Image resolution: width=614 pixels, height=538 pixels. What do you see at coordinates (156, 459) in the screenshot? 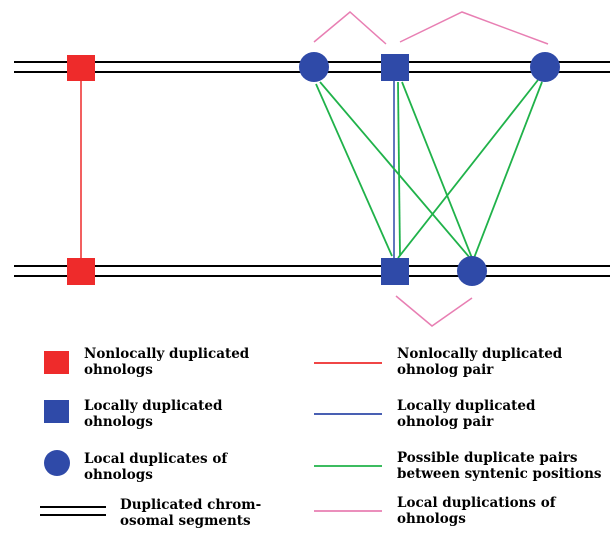
I see `legend-label: Local duplicates of` at bounding box center [156, 459].